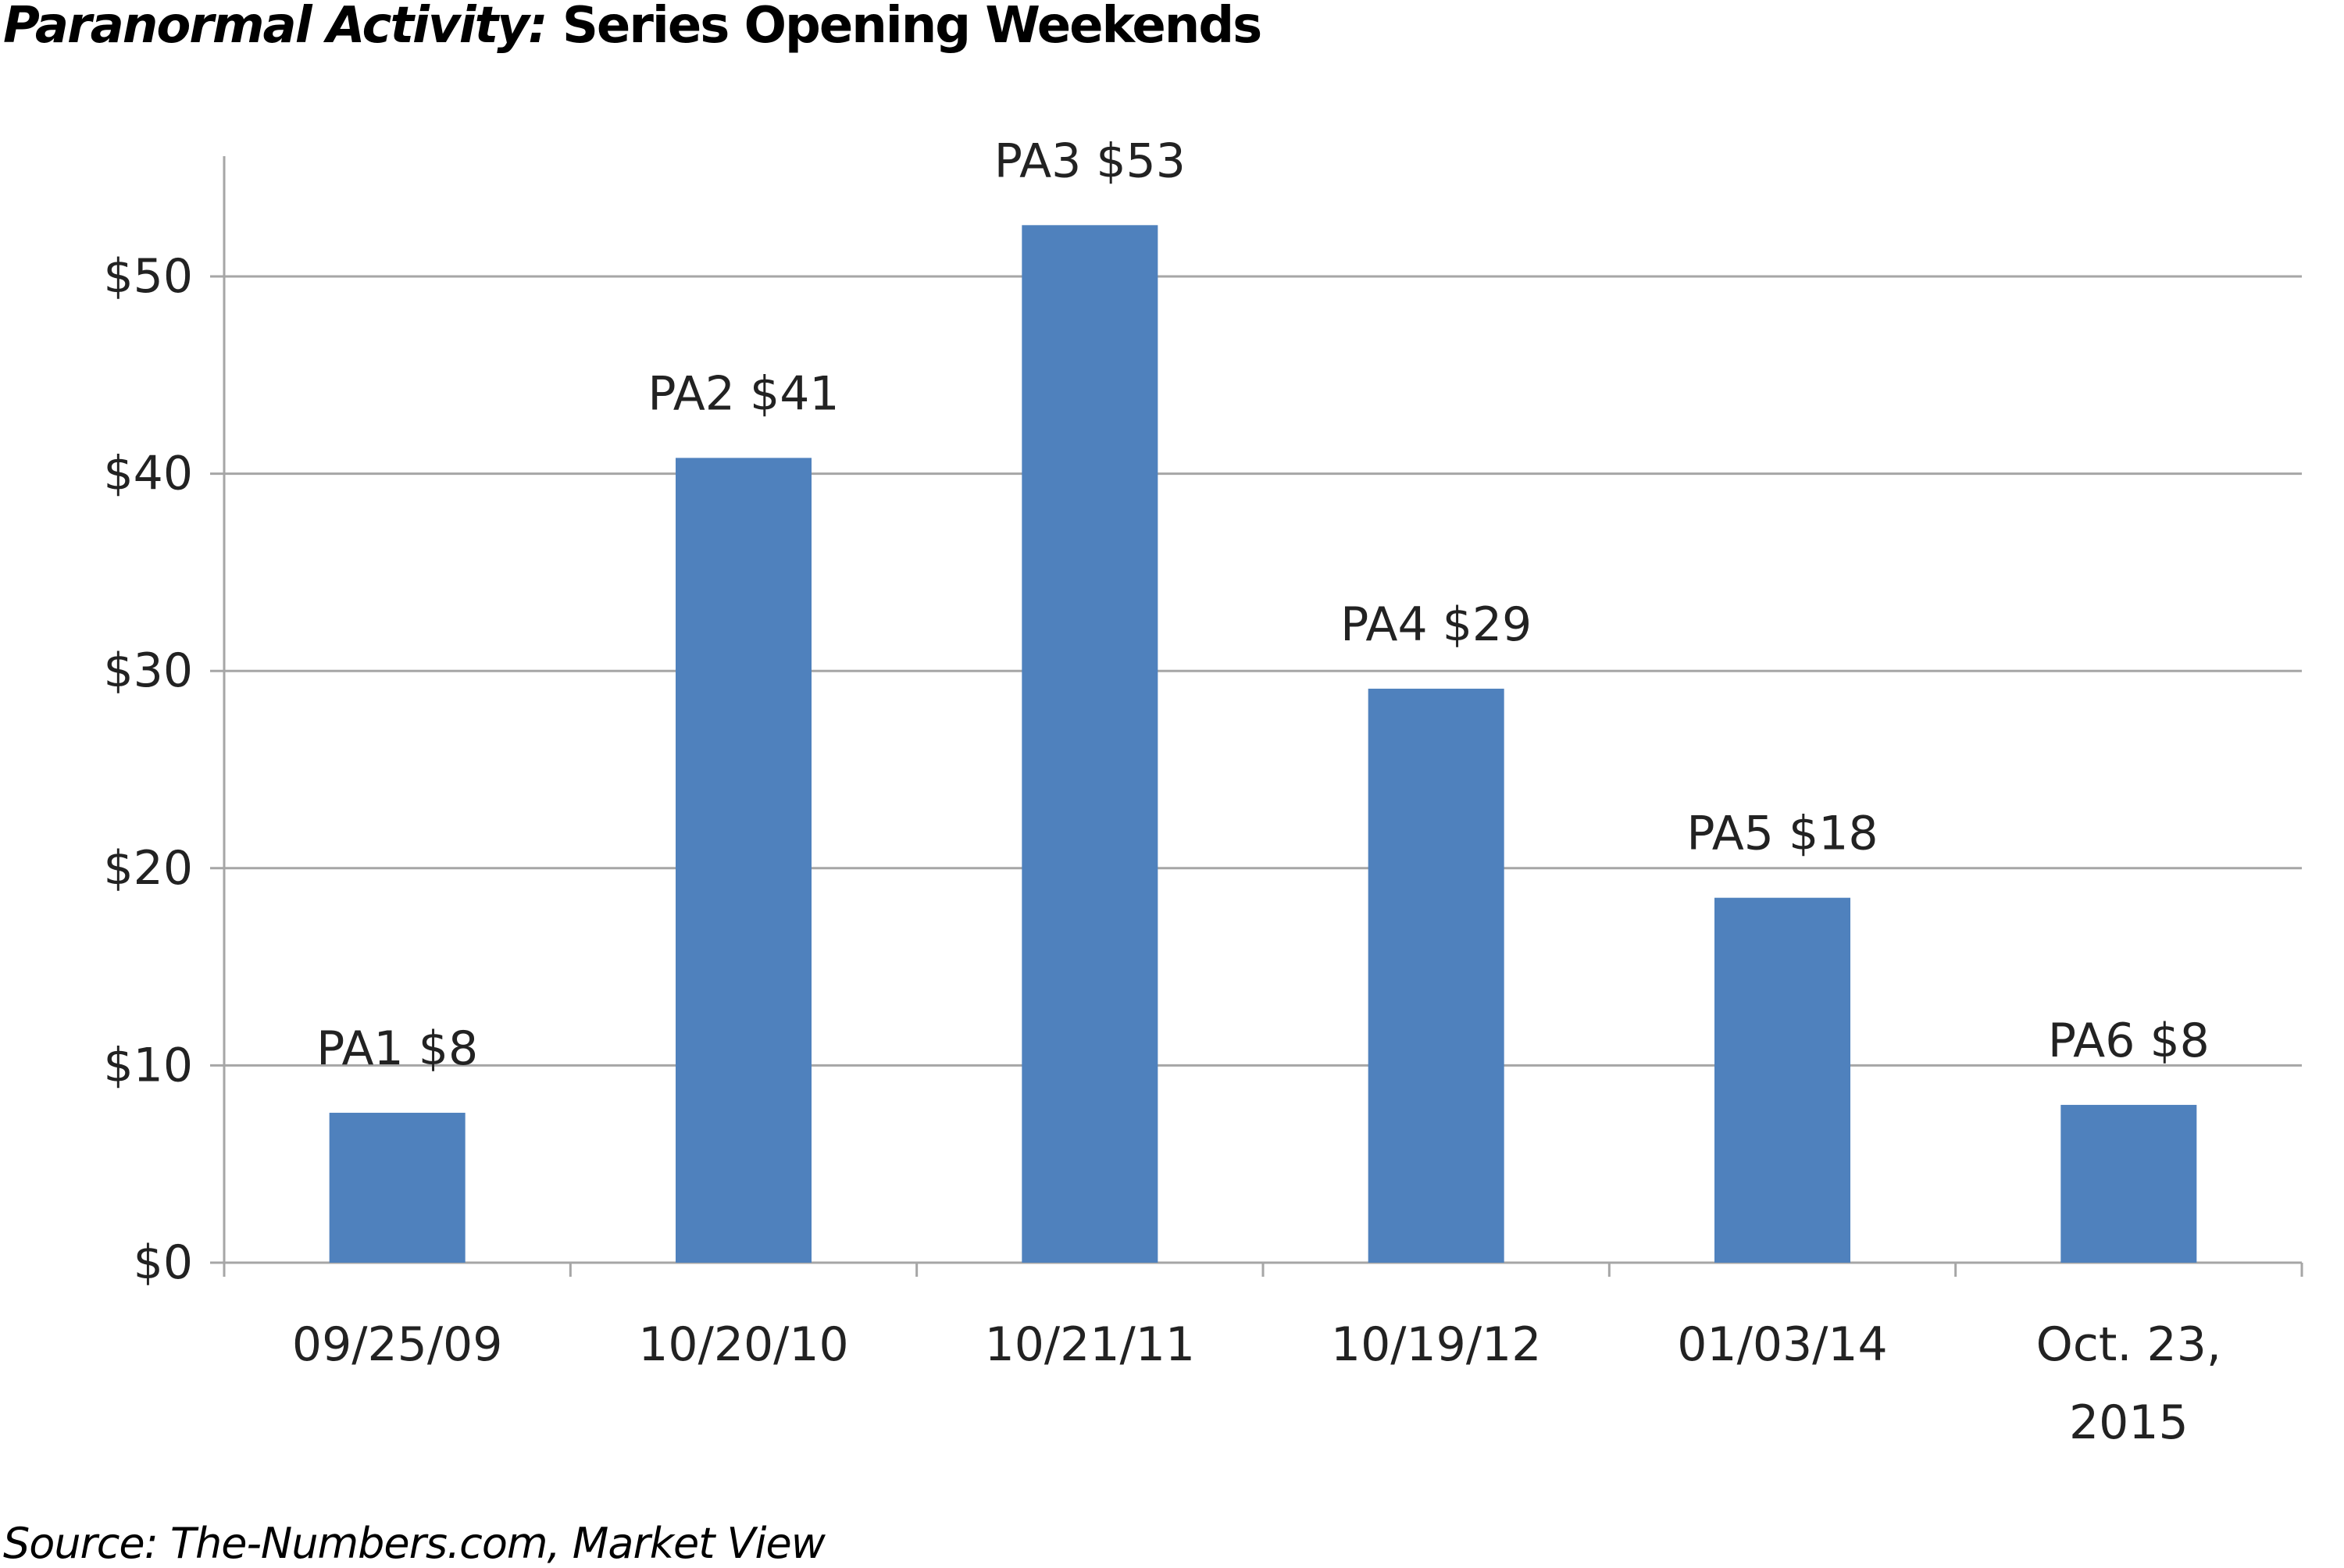 The width and height of the screenshot is (2344, 1568). I want to click on x-tick-label: 10/21/11, so click(1090, 1344).